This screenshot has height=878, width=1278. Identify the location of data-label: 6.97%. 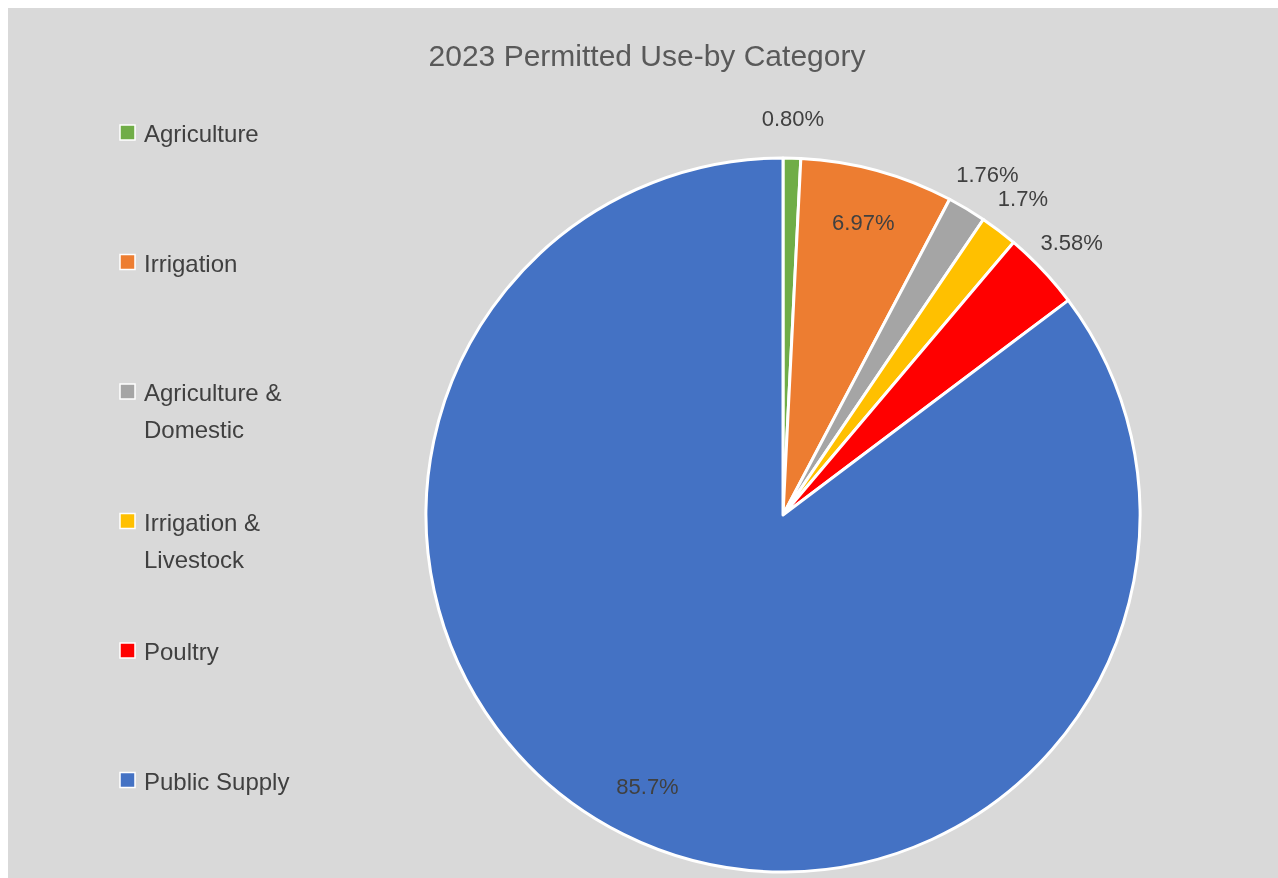
(863, 222).